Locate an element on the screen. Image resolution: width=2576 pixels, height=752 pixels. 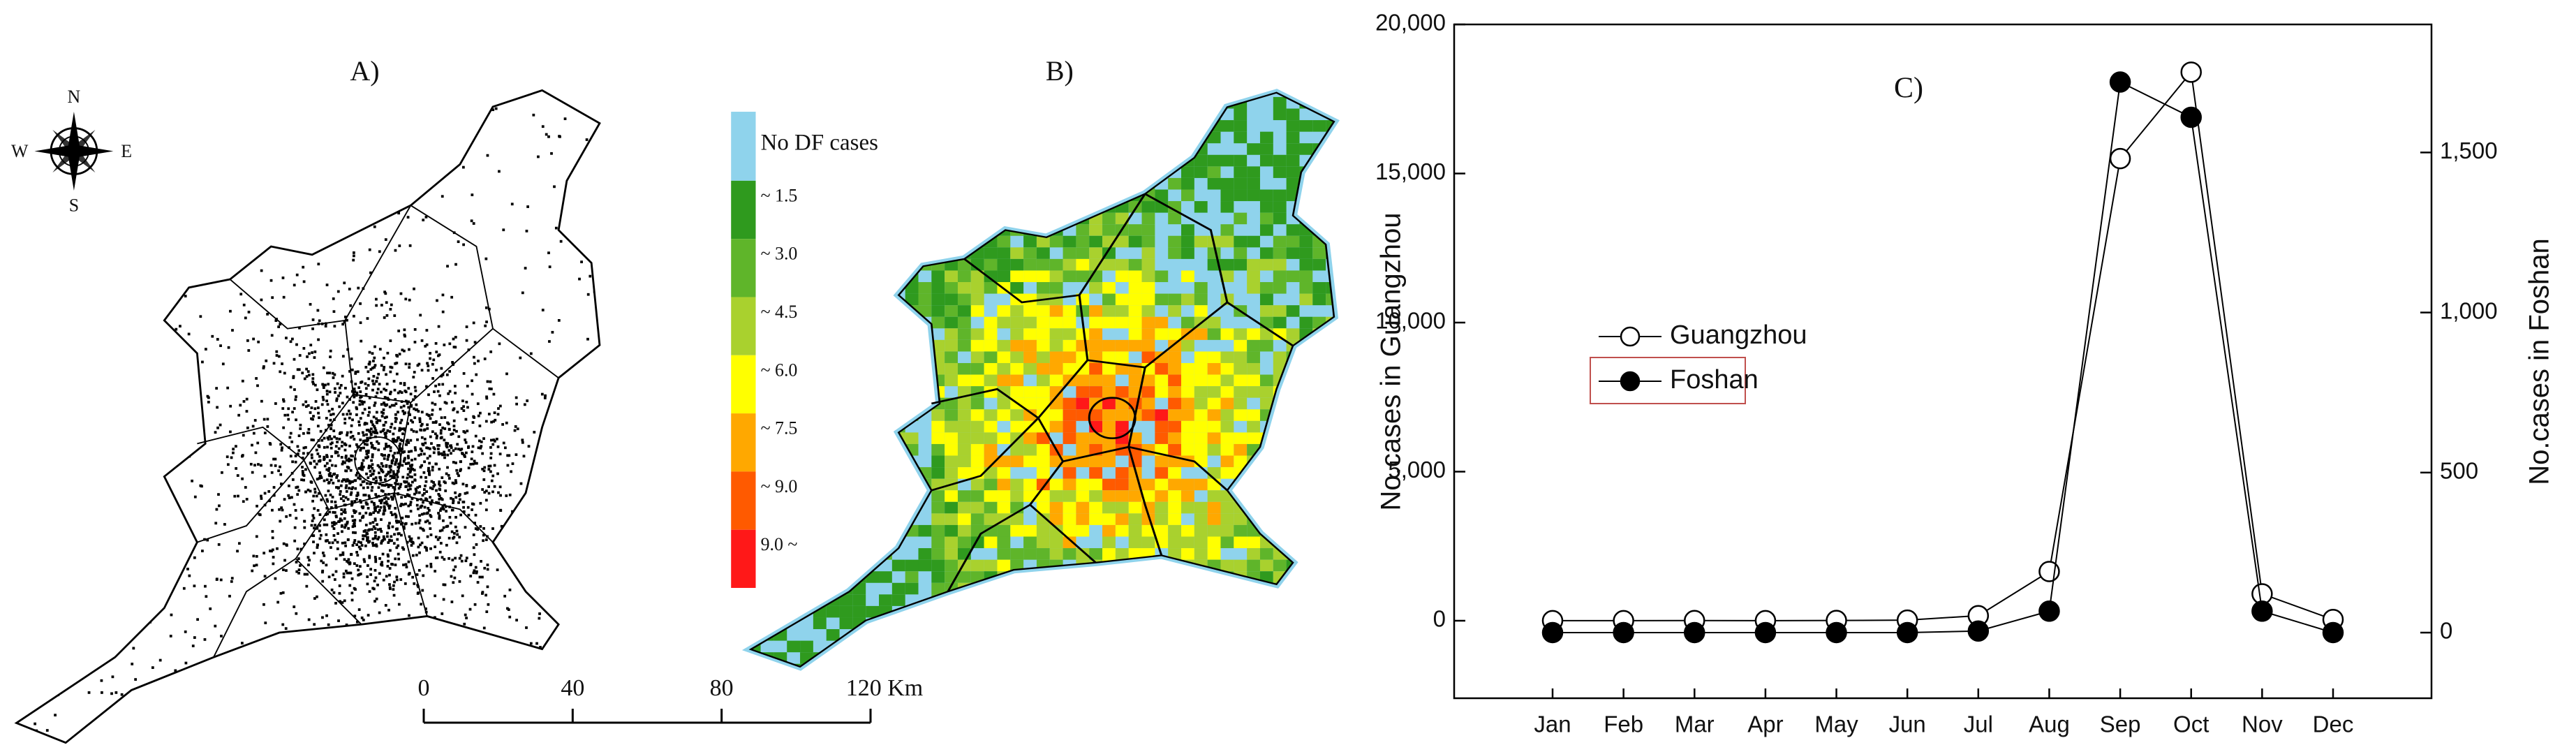
x-tick-label: Jun is located at coordinates (1907, 724).